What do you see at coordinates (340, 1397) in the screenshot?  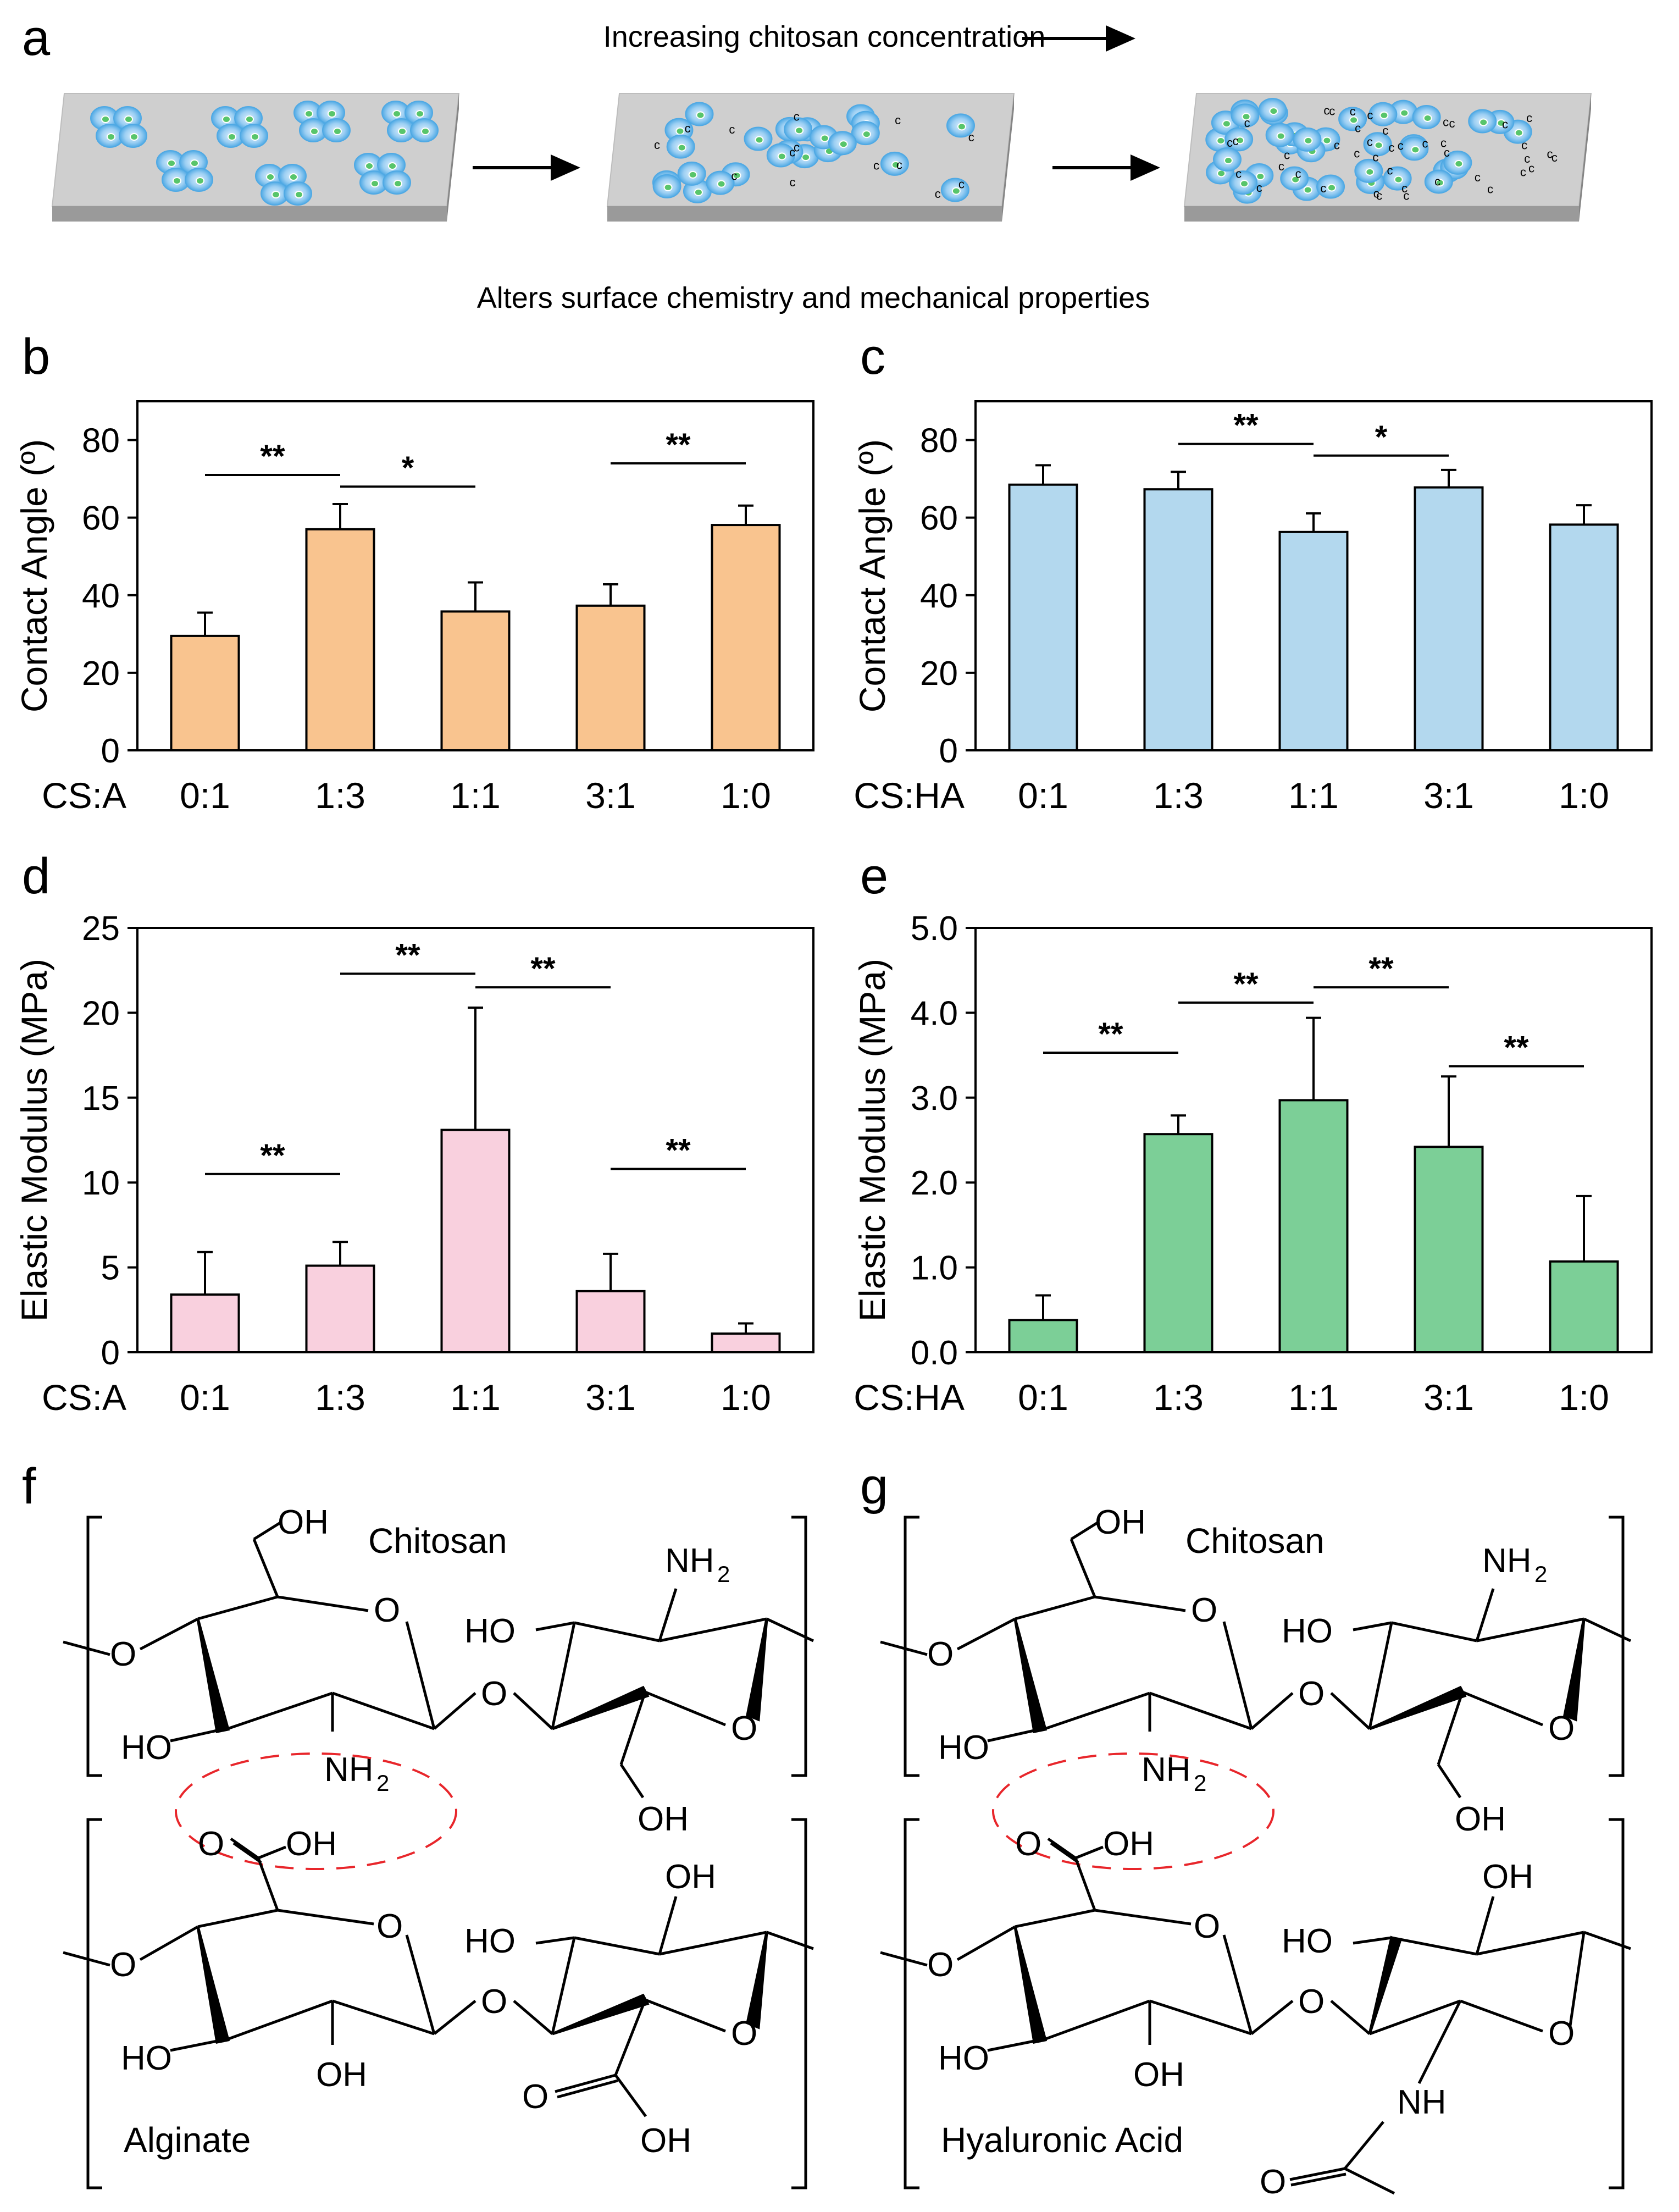 I see `x-tick-label: 1:3` at bounding box center [340, 1397].